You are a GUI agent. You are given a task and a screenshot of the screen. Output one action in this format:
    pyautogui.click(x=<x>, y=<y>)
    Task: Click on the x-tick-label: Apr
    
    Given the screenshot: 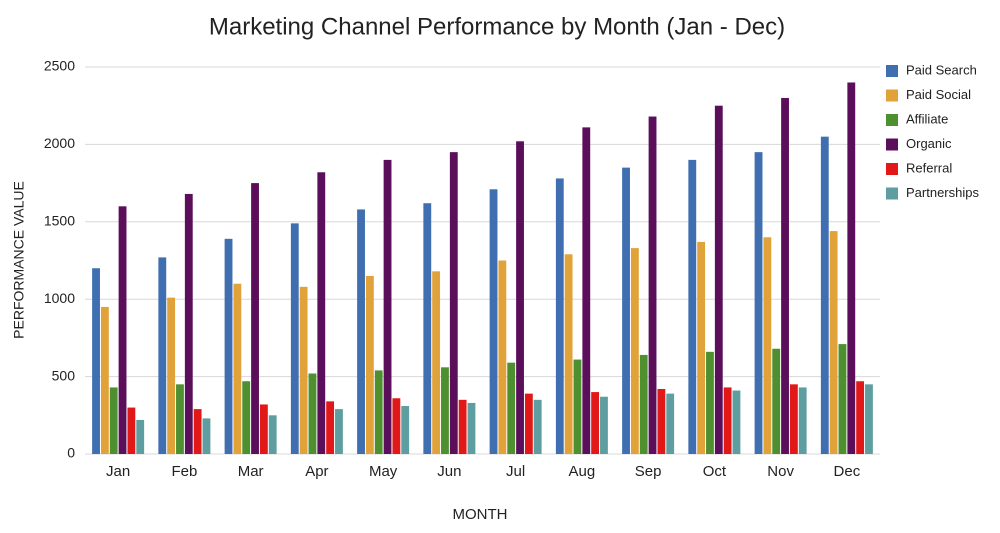 What is the action you would take?
    pyautogui.click(x=316, y=471)
    